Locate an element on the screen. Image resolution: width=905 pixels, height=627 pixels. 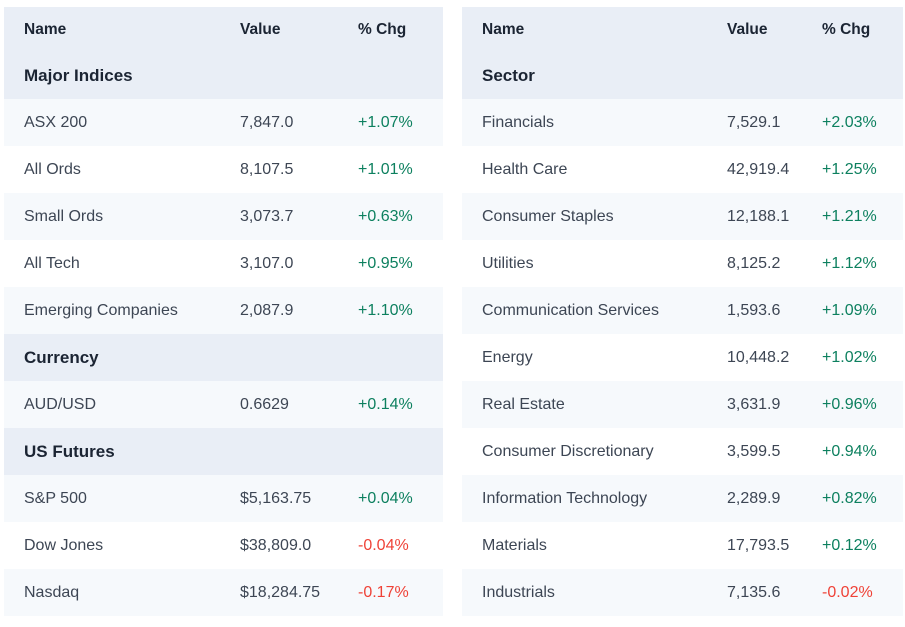
instrument-value: 12,188.1 is located at coordinates (758, 216).